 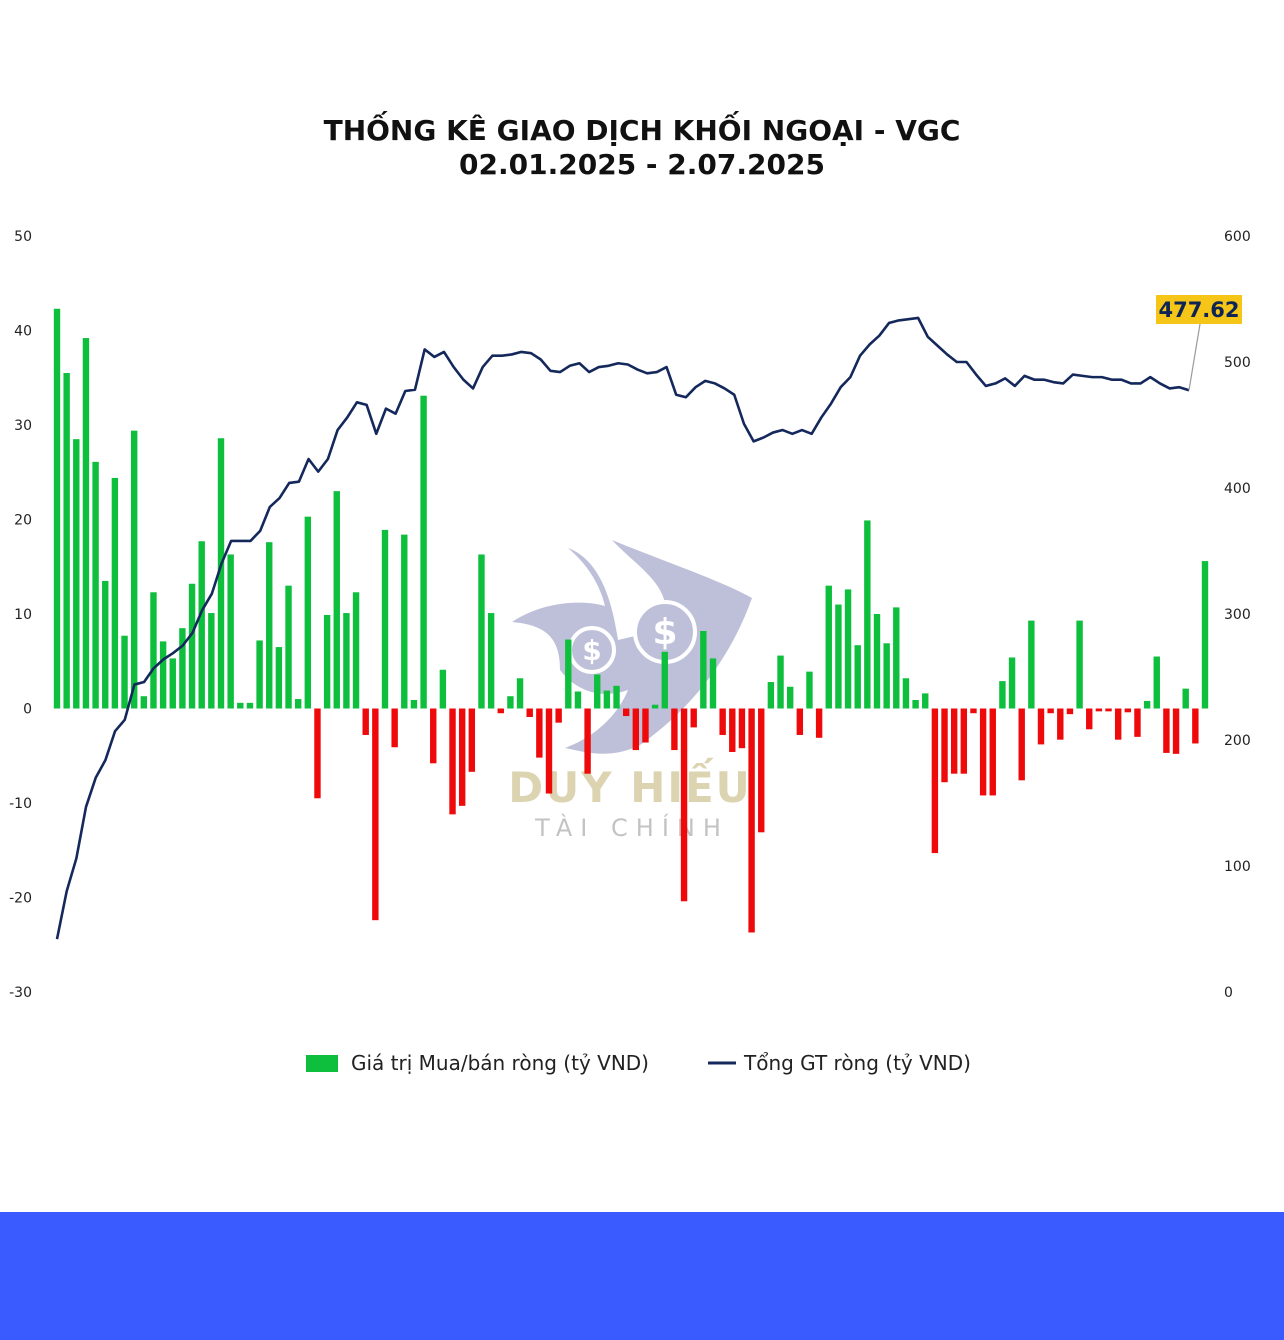 I want to click on legend-bar-label: Giá trị Mua/bán ròng (tỷ VND), so click(x=500, y=1063).